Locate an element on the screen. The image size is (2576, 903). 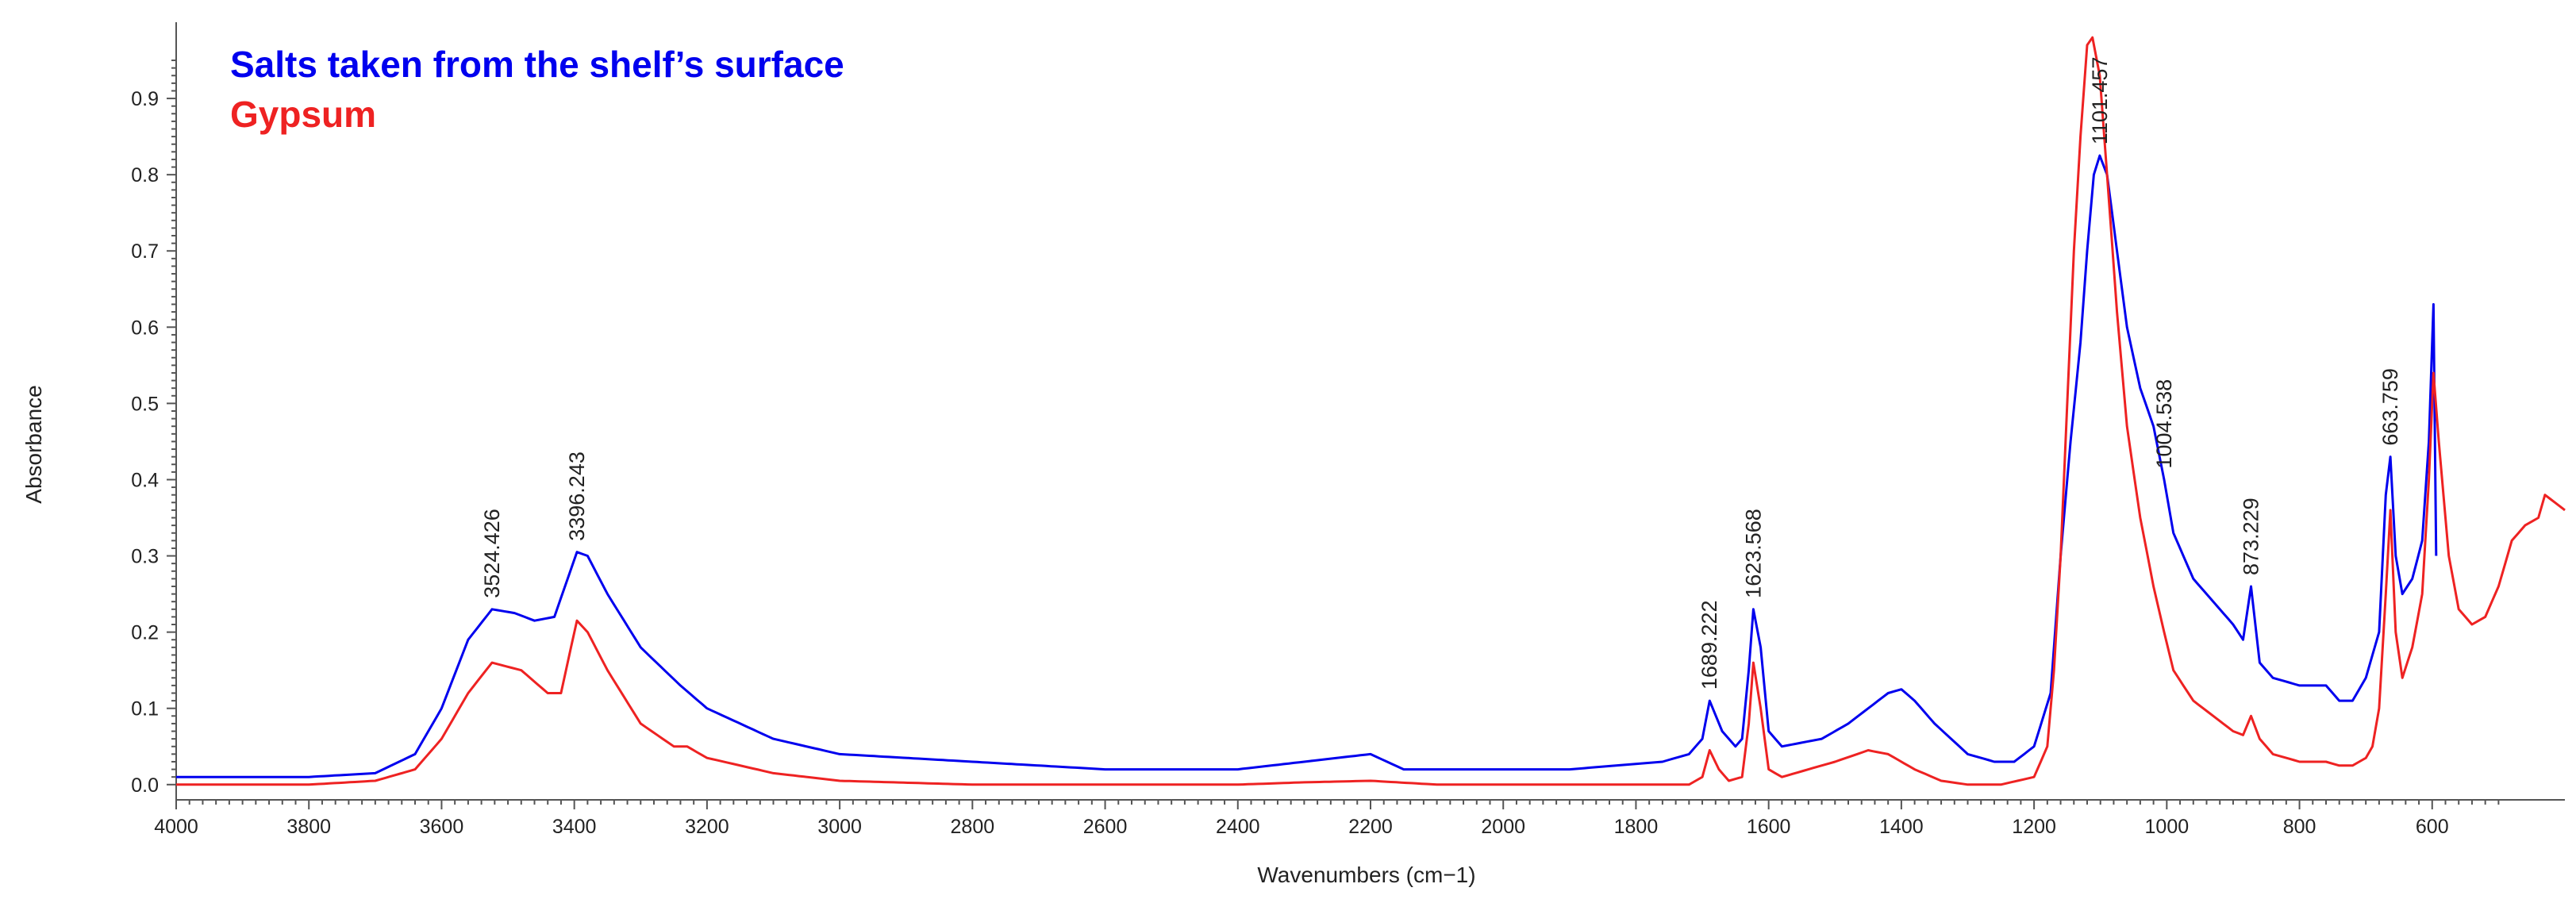
y-axis: 0.0 0.1 0.2 0.3 0.4 0.5 0.6 0.7 0.8 0.9 is located at coordinates (153, 428).